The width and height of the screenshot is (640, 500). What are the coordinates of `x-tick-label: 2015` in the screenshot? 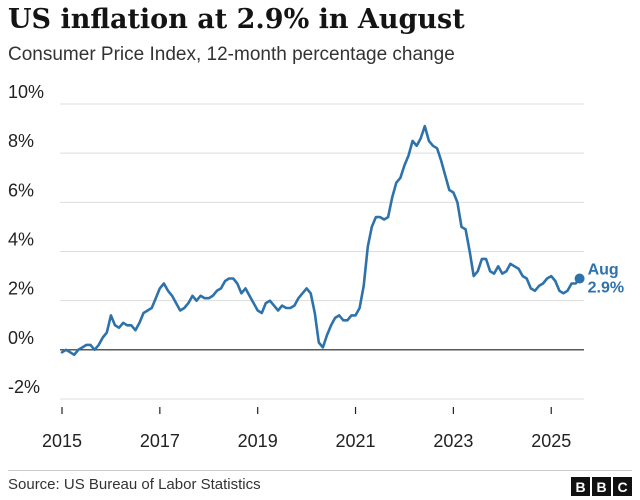 It's located at (62, 441).